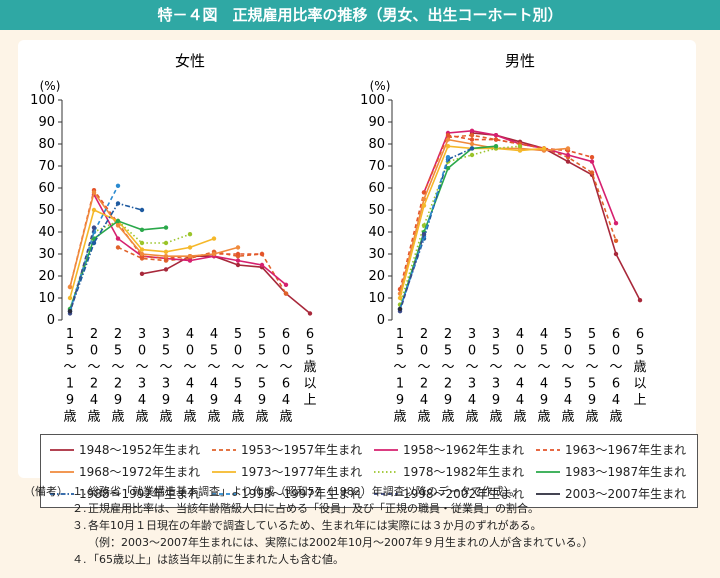  Describe the element at coordinates (46, 144) in the screenshot. I see `y-tick-label: 80` at that location.